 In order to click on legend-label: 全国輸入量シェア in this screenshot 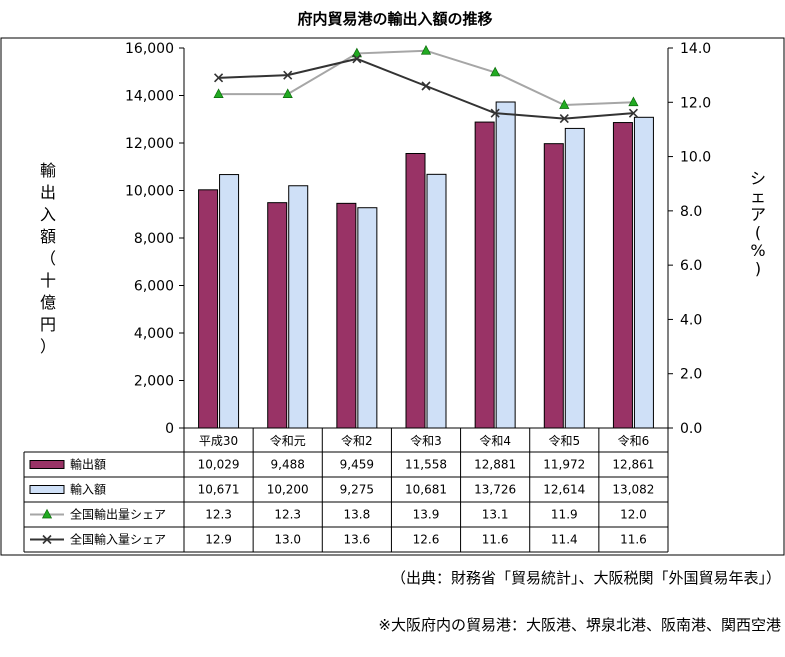, I will do `click(118, 539)`.